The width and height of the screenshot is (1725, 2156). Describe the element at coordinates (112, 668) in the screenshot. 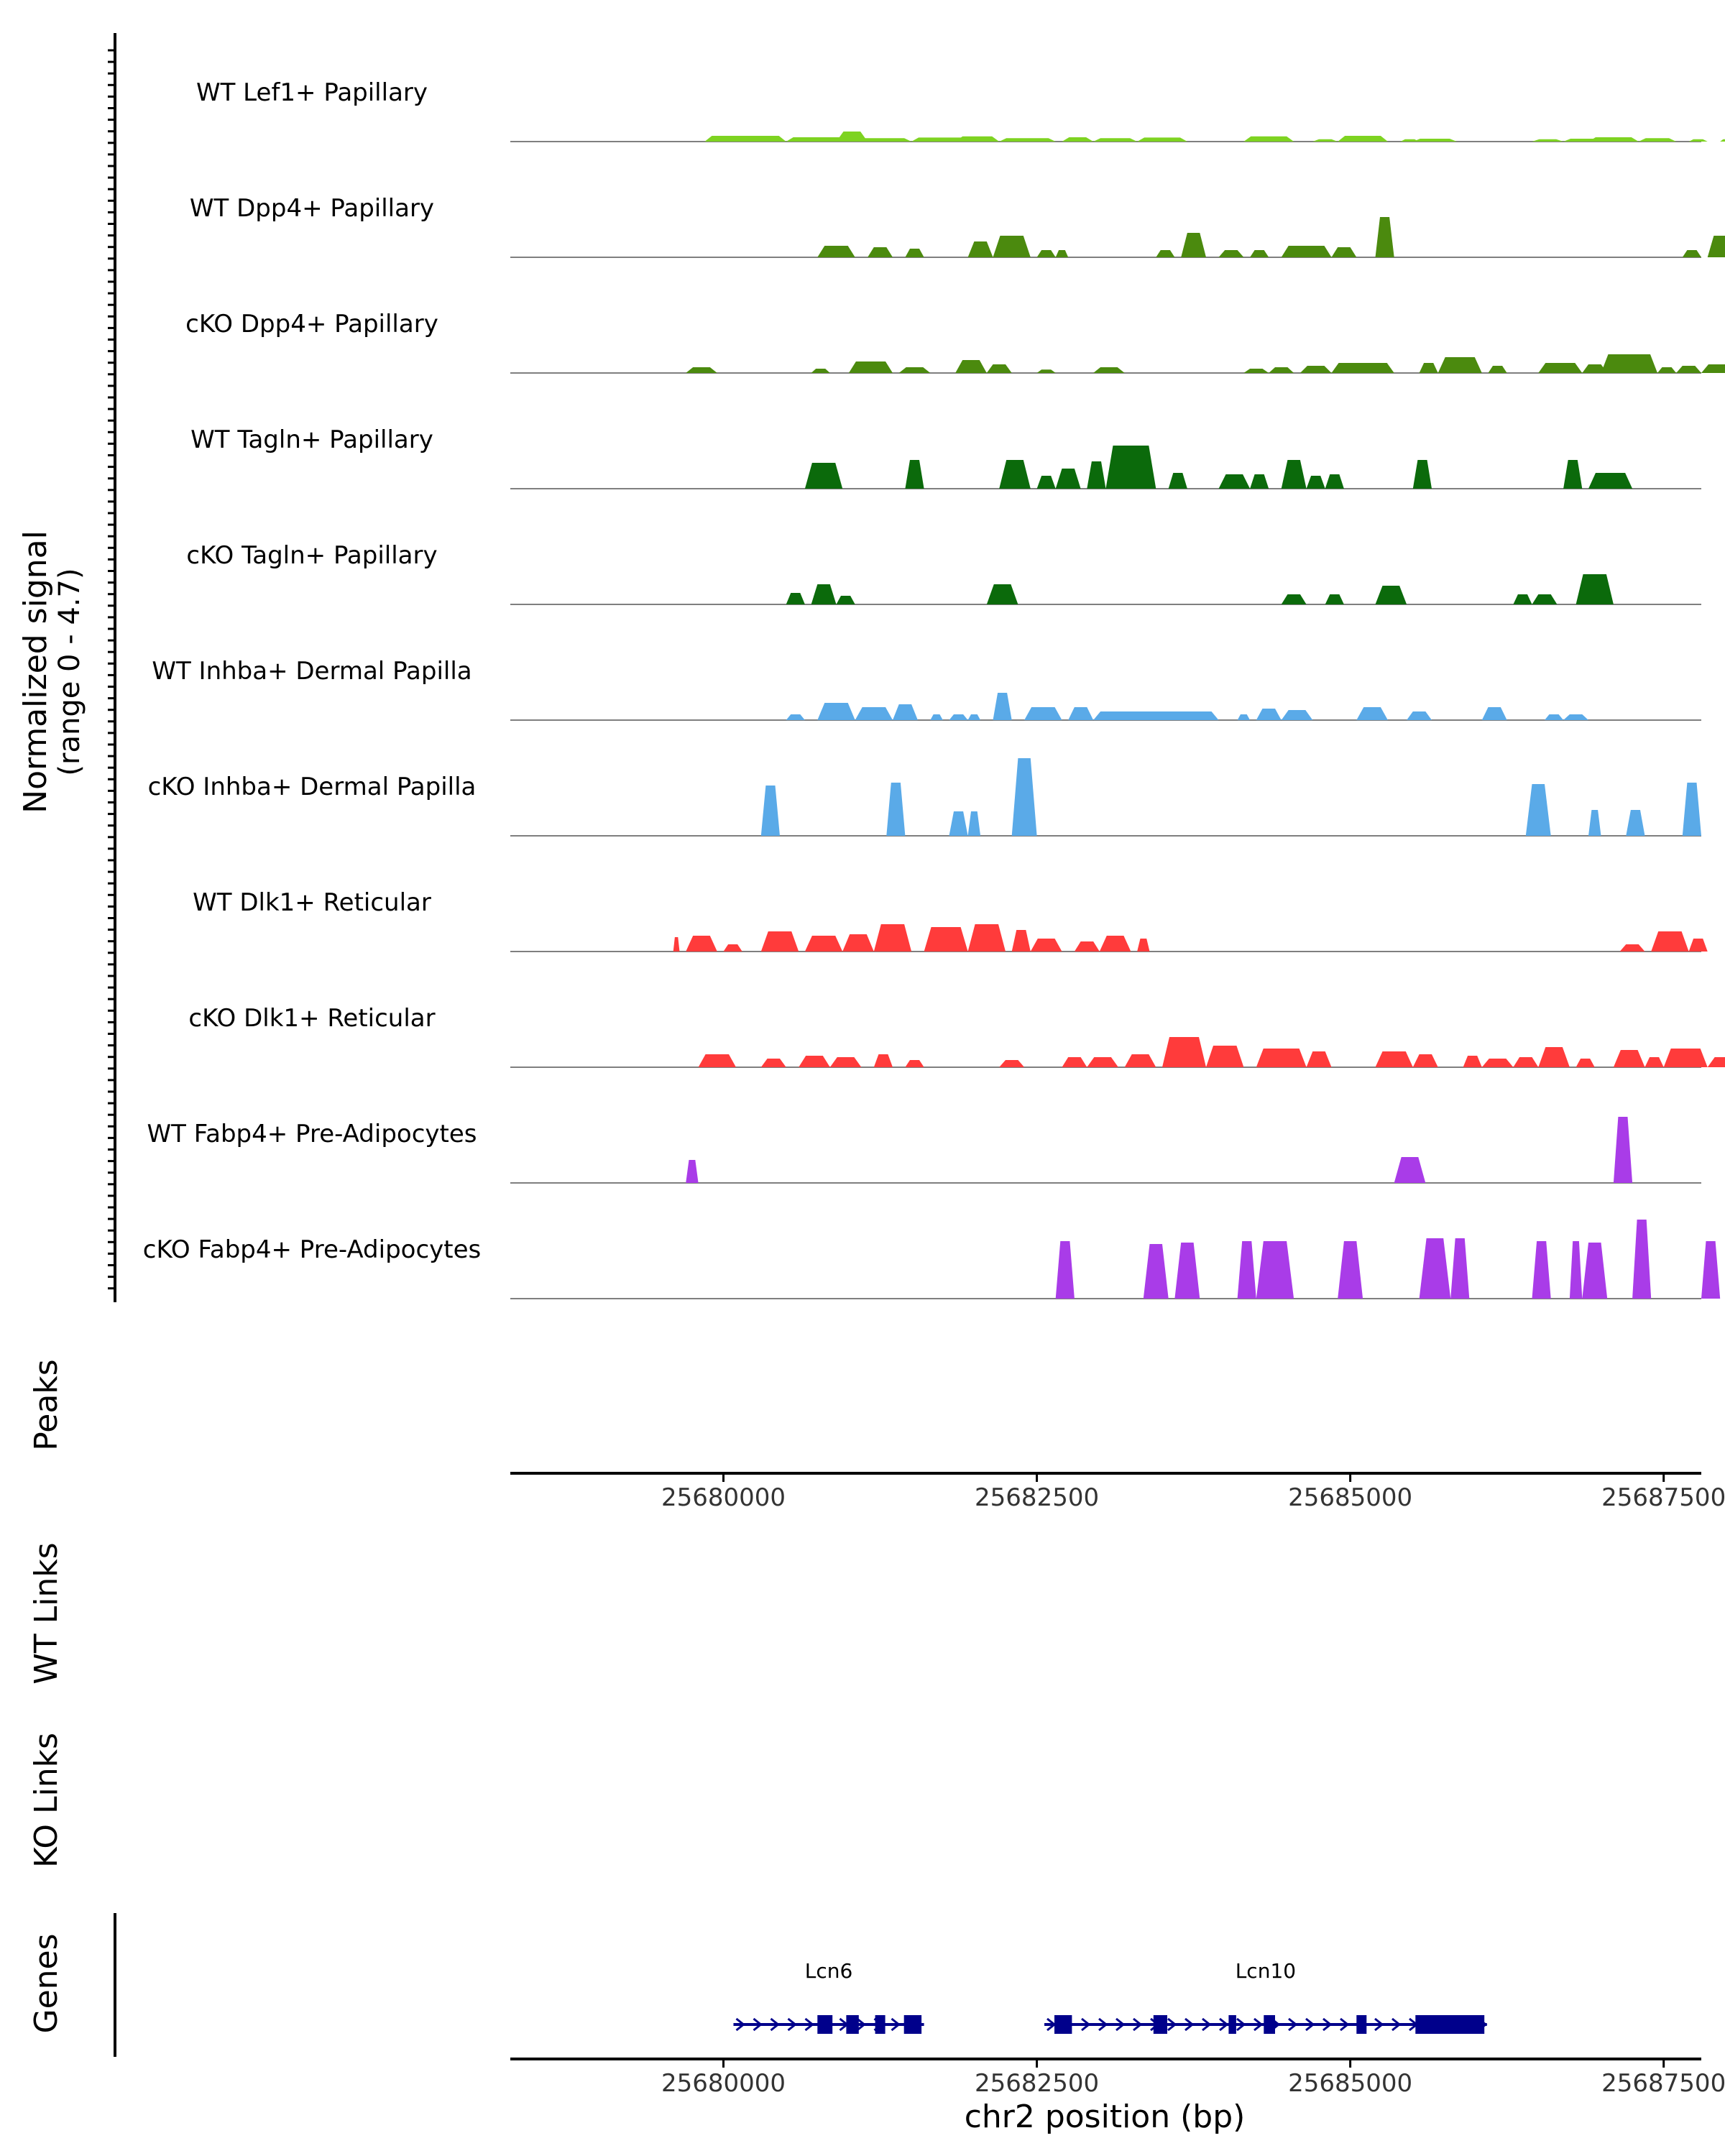

I see `coverage-y-axis` at that location.